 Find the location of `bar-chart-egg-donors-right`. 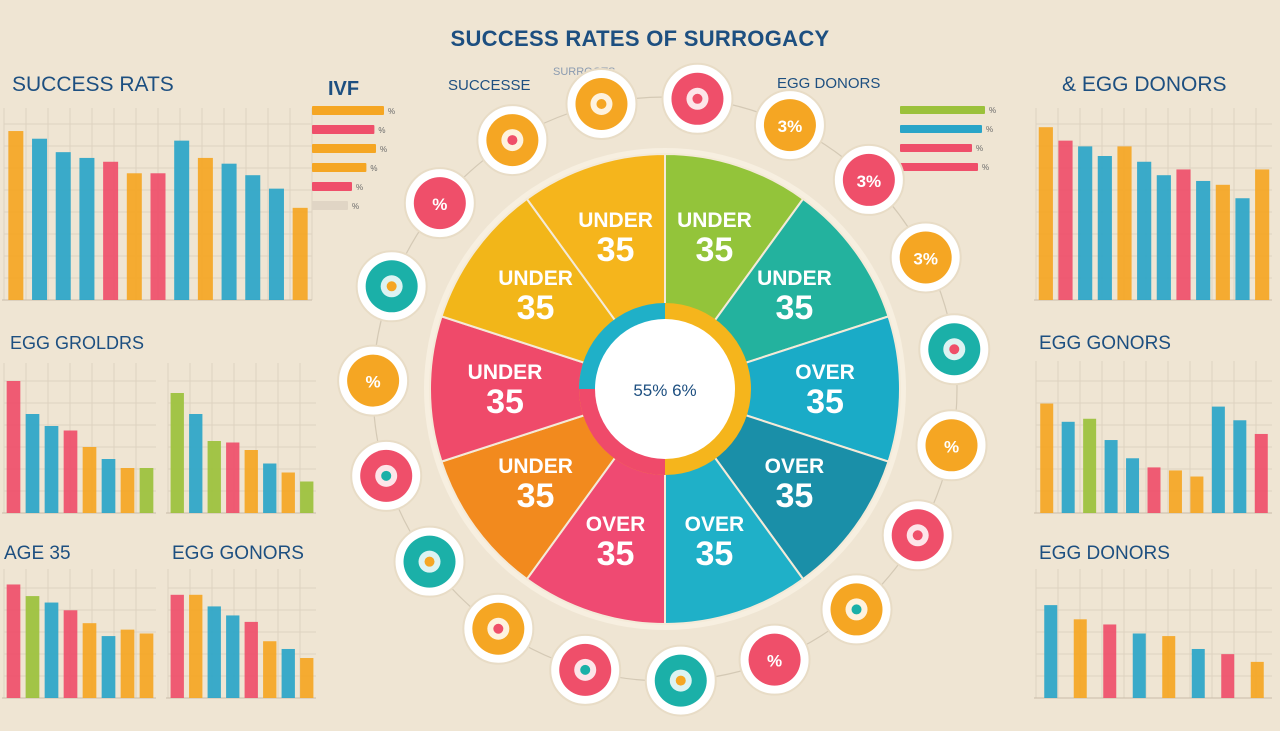

bar-chart-egg-donors-right is located at coordinates (1153, 204).